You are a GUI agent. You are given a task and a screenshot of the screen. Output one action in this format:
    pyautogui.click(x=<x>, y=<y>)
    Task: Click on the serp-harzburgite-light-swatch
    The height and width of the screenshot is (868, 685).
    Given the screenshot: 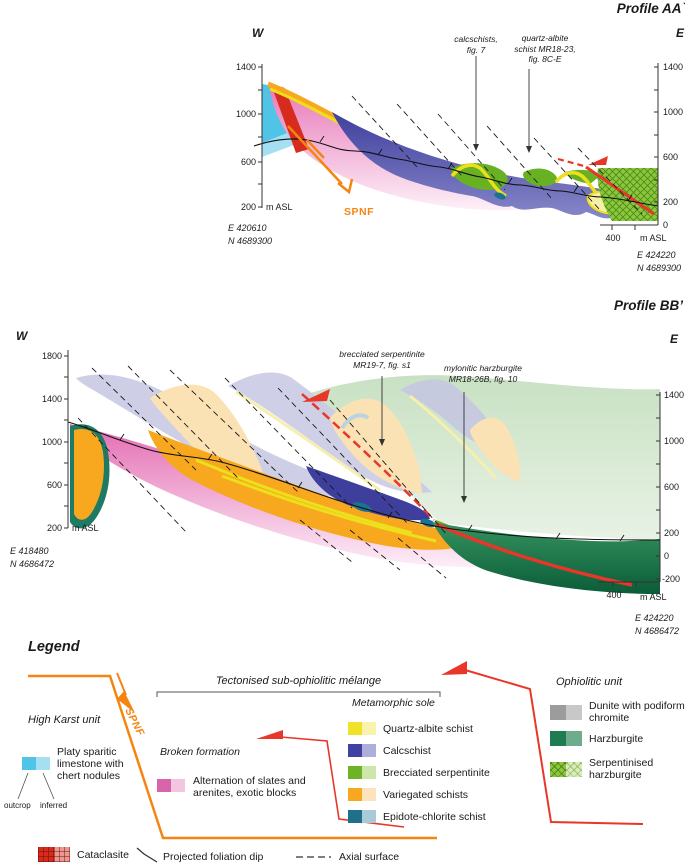 What is the action you would take?
    pyautogui.click(x=574, y=769)
    